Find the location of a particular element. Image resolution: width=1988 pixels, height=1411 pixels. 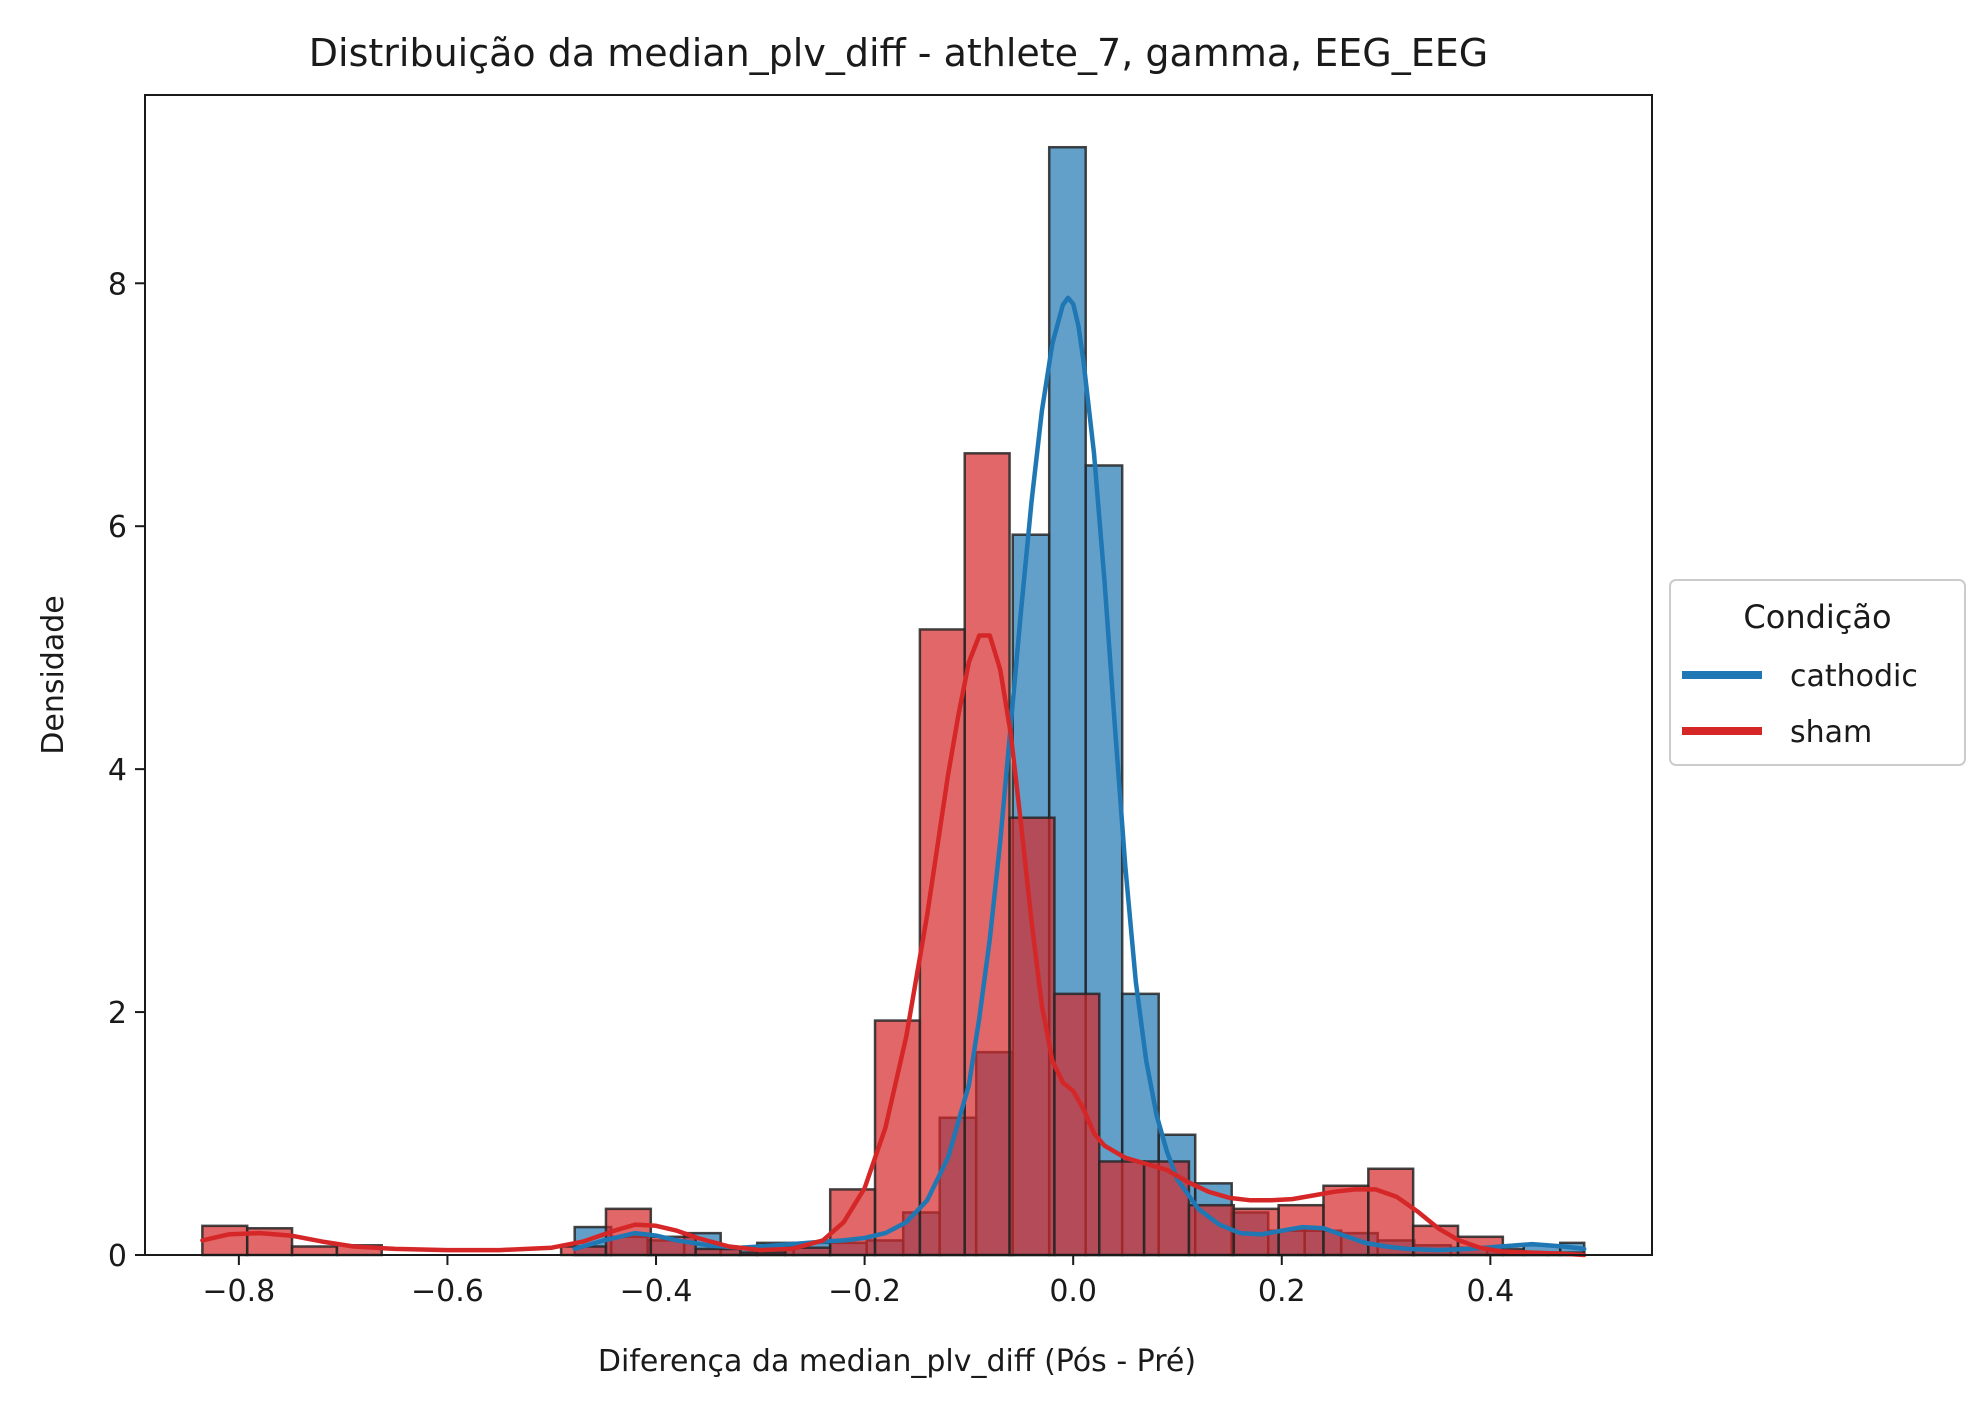

legend: Condição cathodic sham is located at coordinates (1817, 672).